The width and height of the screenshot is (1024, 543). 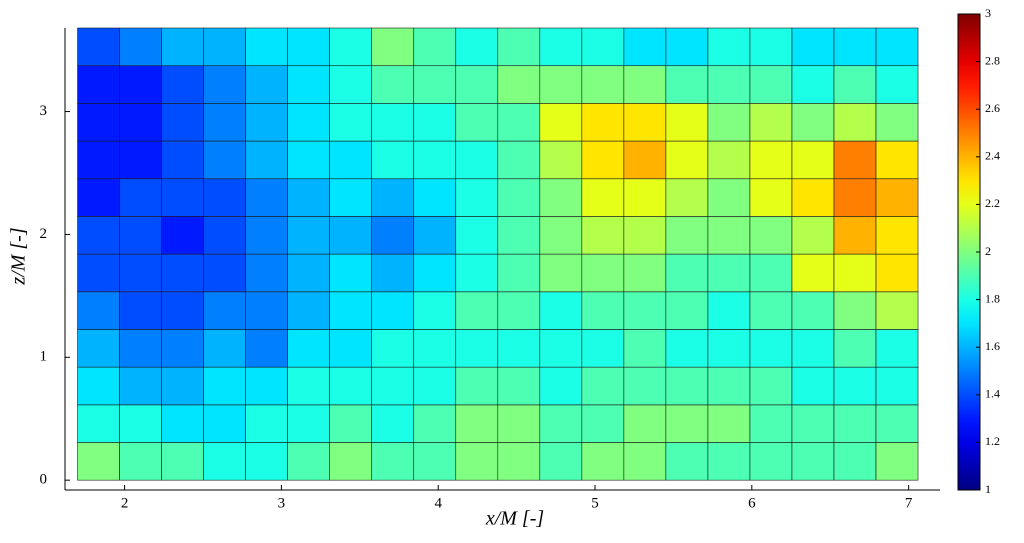 I want to click on x-tick-label: 7, so click(x=909, y=503).